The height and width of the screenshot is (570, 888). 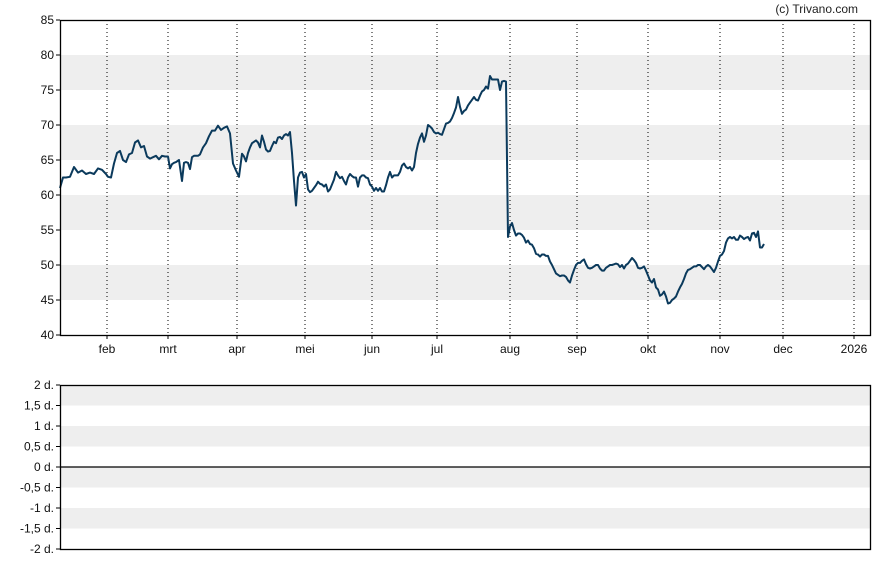 I want to click on x-tick-label: jun, so click(x=371, y=349).